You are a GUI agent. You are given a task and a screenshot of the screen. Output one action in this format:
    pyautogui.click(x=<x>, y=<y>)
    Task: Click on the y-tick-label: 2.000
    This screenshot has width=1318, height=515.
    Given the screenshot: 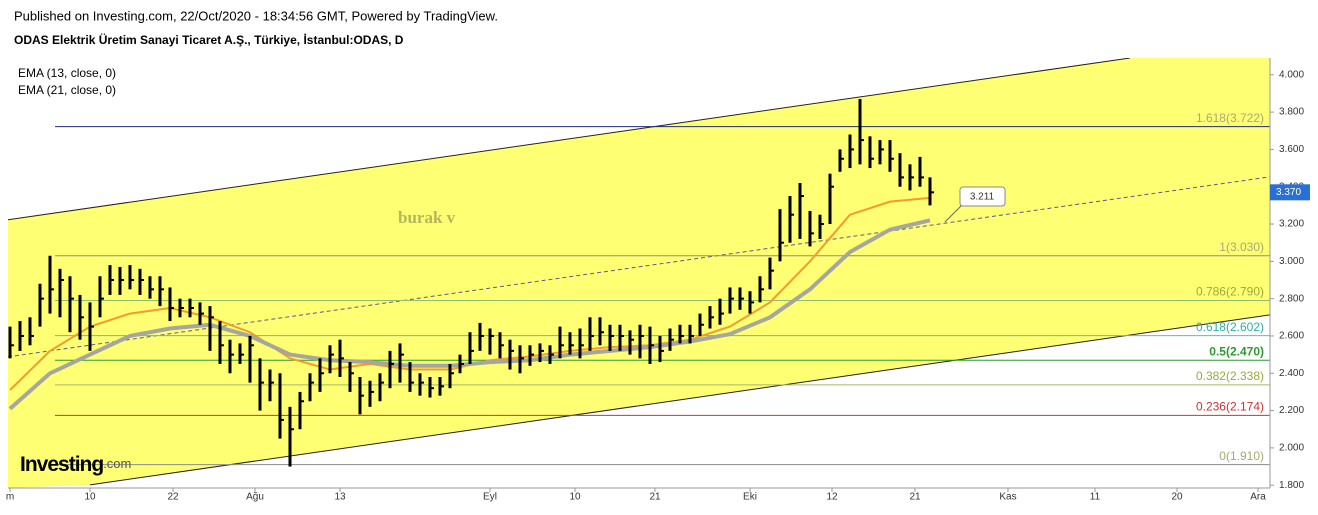 What is the action you would take?
    pyautogui.click(x=1291, y=448)
    